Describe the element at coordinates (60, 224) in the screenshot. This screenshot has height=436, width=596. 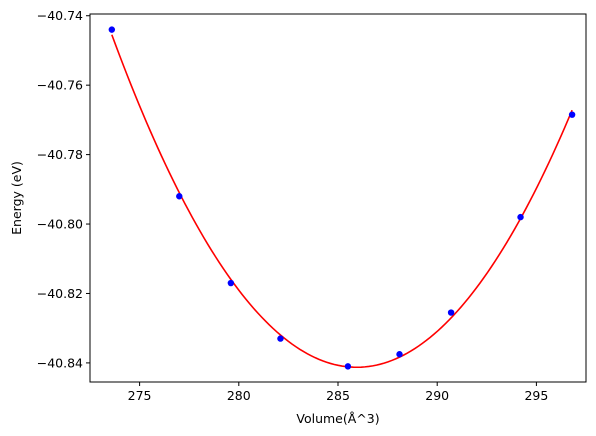
I see `y-tick-label: −40.80` at that location.